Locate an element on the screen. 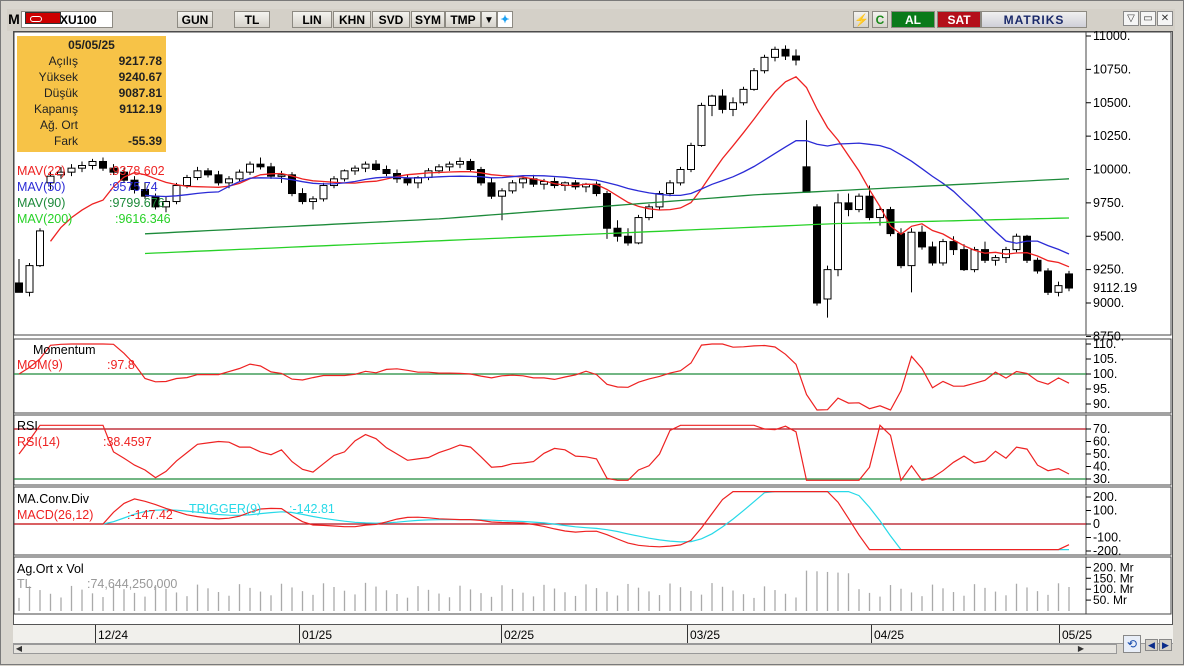 The image size is (1184, 666). horizontal-scrollbar: ◀ ▶ is located at coordinates (565, 649).